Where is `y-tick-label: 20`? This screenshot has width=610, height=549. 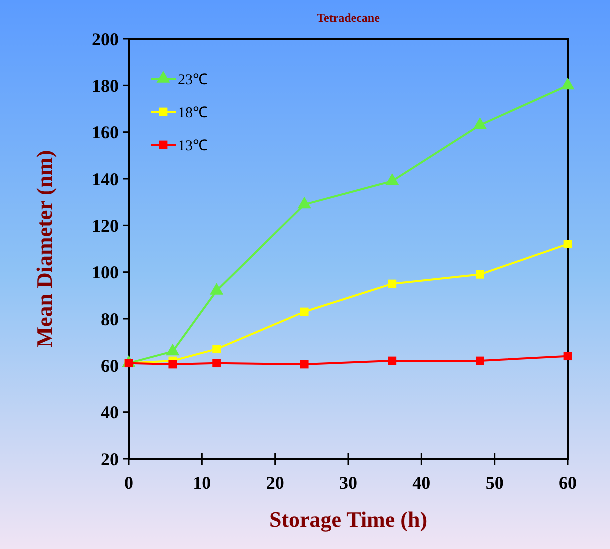
y-tick-label: 20 is located at coordinates (110, 459).